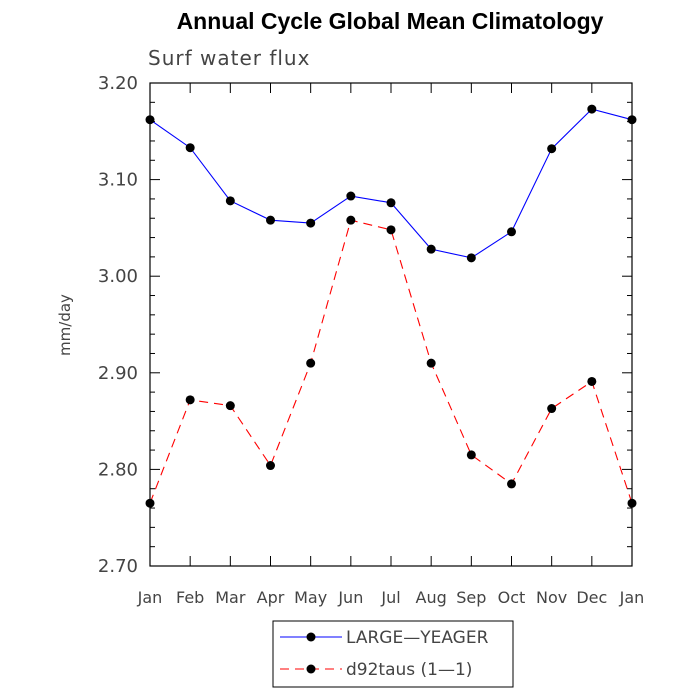 This screenshot has height=700, width=700. I want to click on legend-box, so click(393, 654).